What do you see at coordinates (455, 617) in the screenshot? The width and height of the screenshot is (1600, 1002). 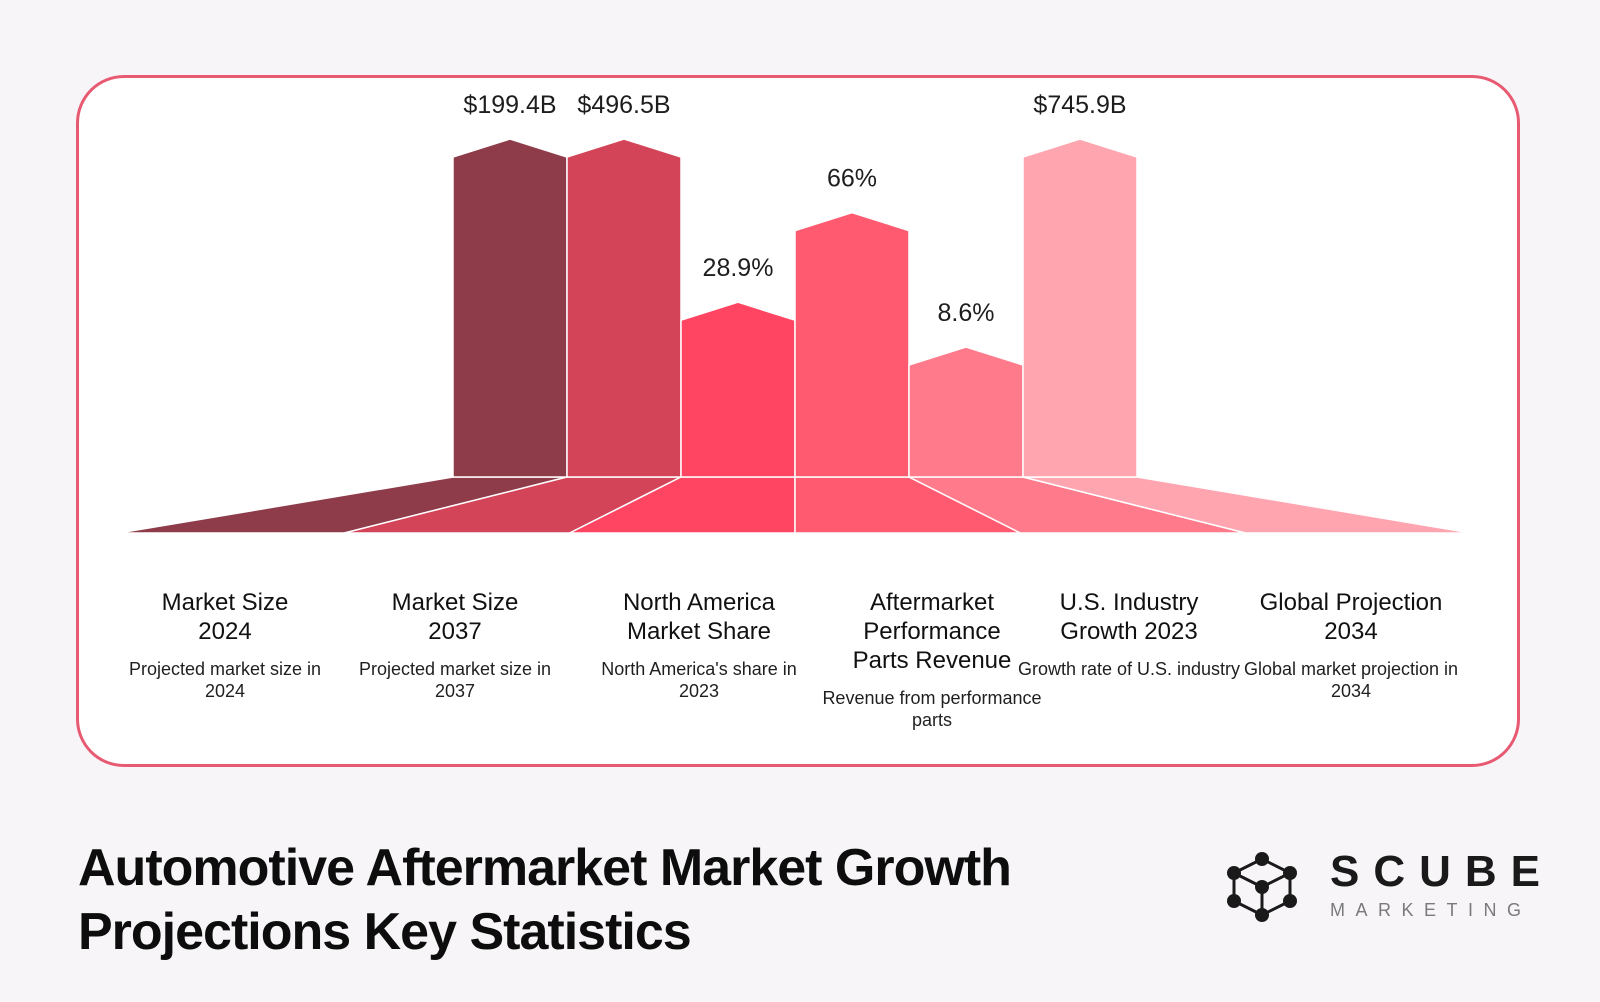 I see `category-title: Market Size 2037` at bounding box center [455, 617].